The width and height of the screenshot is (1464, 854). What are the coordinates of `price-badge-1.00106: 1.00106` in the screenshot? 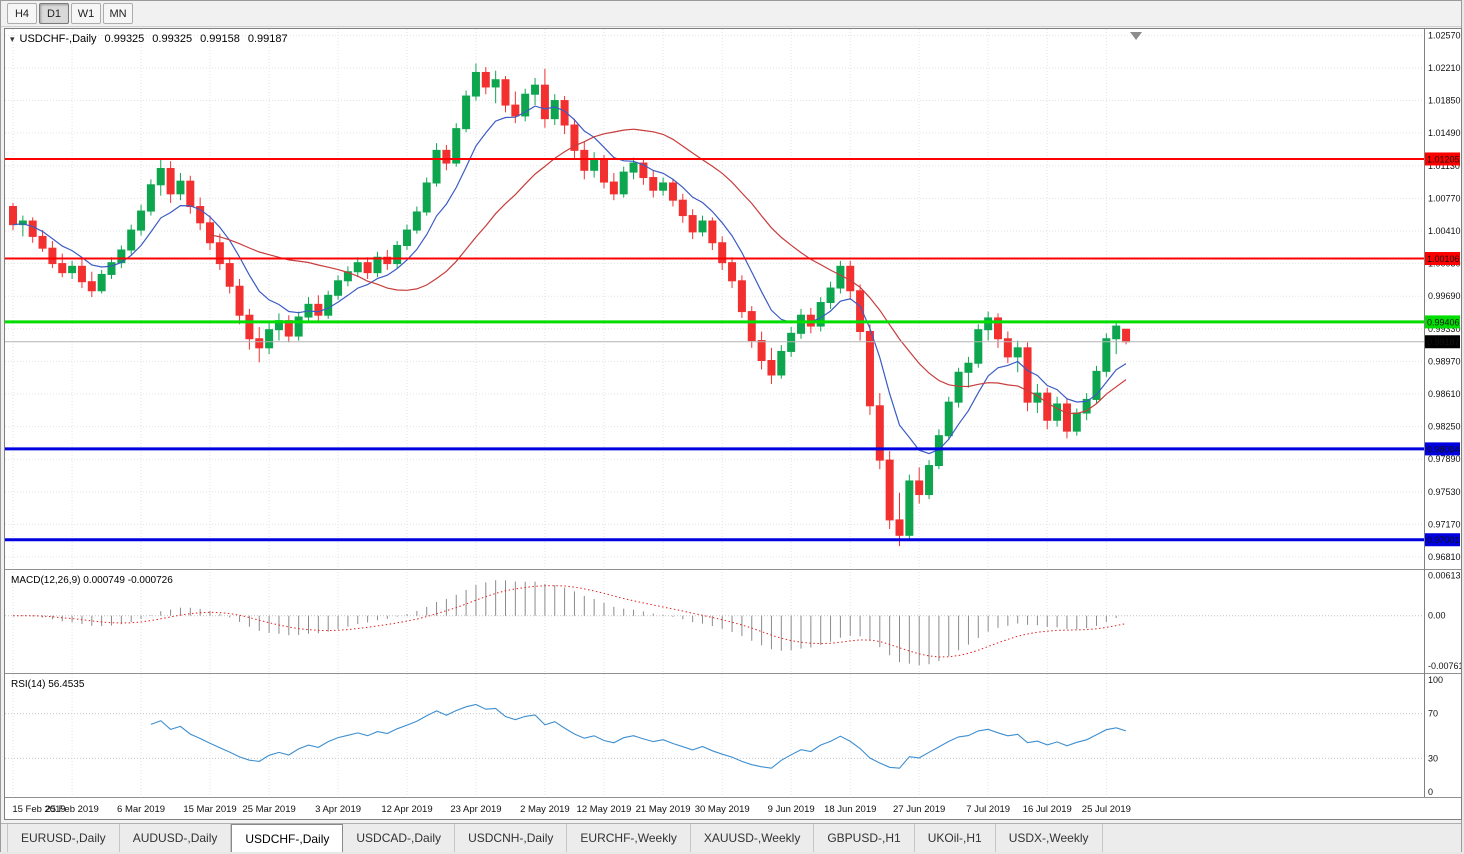 It's located at (1443, 259).